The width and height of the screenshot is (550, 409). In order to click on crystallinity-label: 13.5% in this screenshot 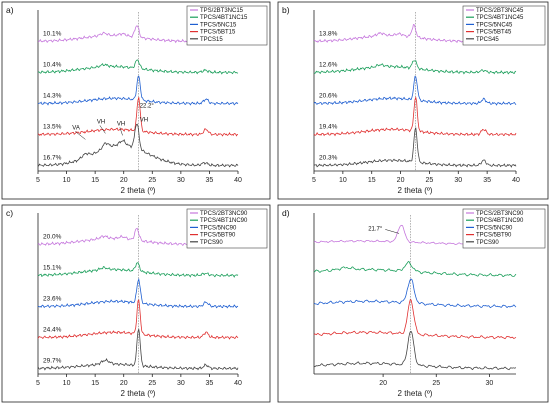, I will do `click(52, 126)`.